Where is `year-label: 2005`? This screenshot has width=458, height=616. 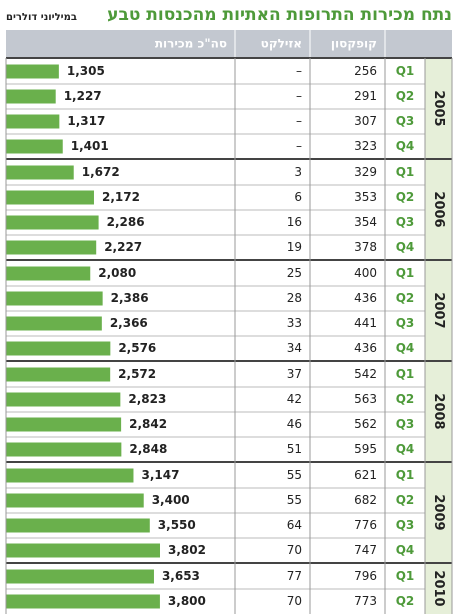
year-label: 2005 is located at coordinates (438, 108).